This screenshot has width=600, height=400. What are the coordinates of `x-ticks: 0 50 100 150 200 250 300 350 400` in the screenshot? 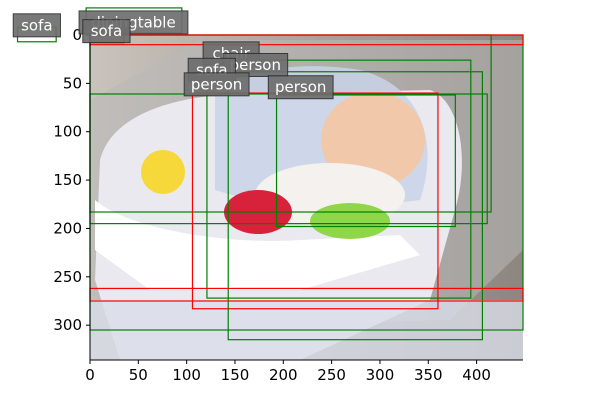 It's located at (288, 372).